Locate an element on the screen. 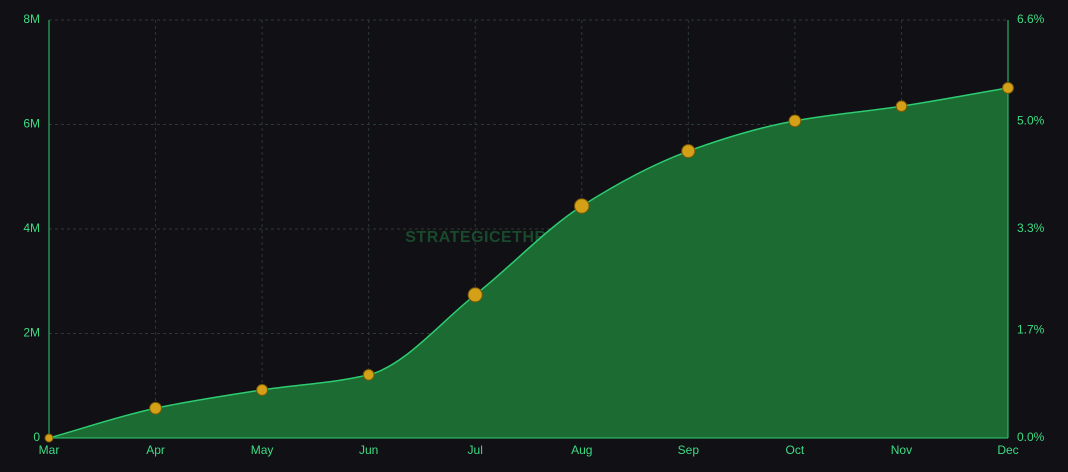 Image resolution: width=1068 pixels, height=472 pixels. x-tick-label: Jun is located at coordinates (368, 450).